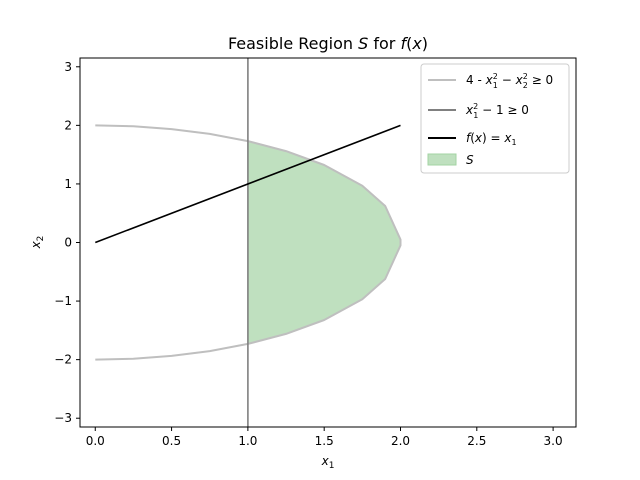  I want to click on legend-frame, so click(495, 118).